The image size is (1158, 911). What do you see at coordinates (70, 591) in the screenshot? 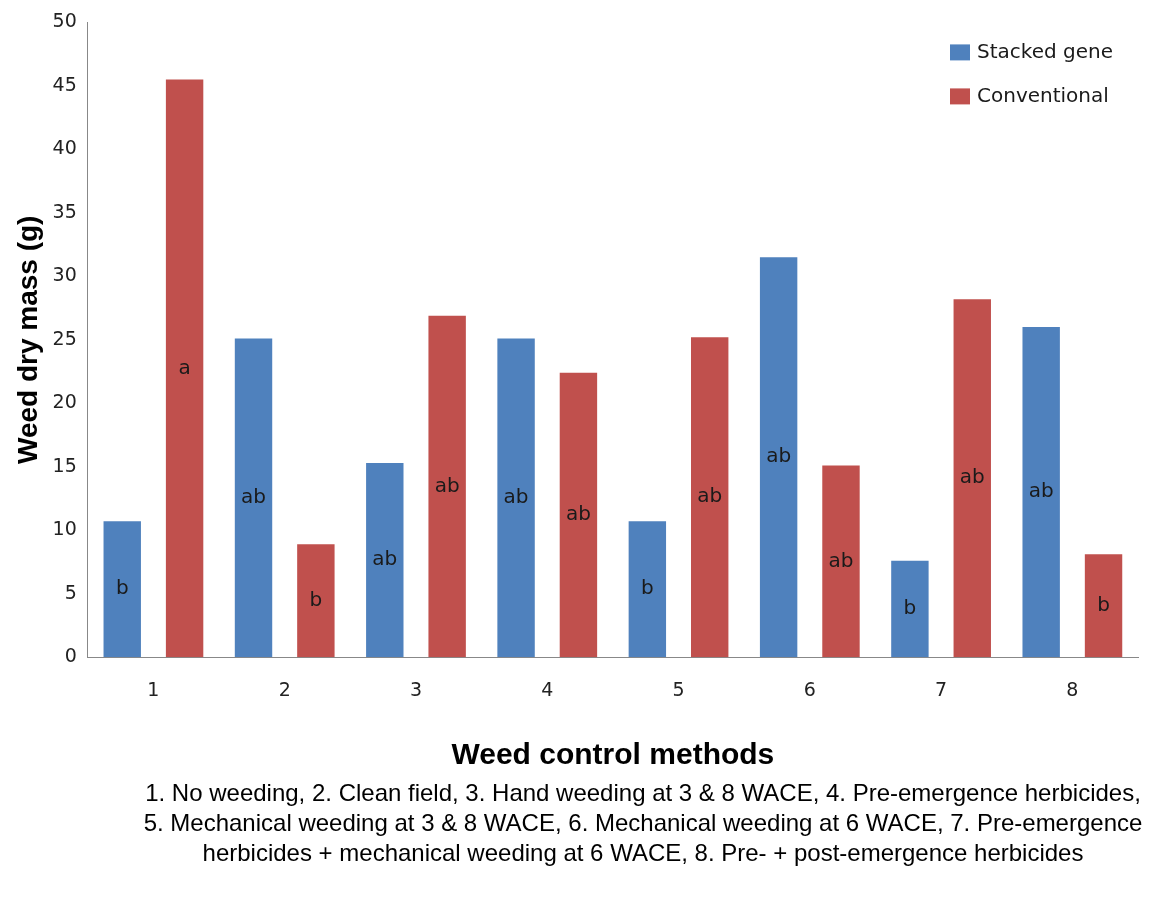
I see `y-tick-label: 5` at bounding box center [70, 591].